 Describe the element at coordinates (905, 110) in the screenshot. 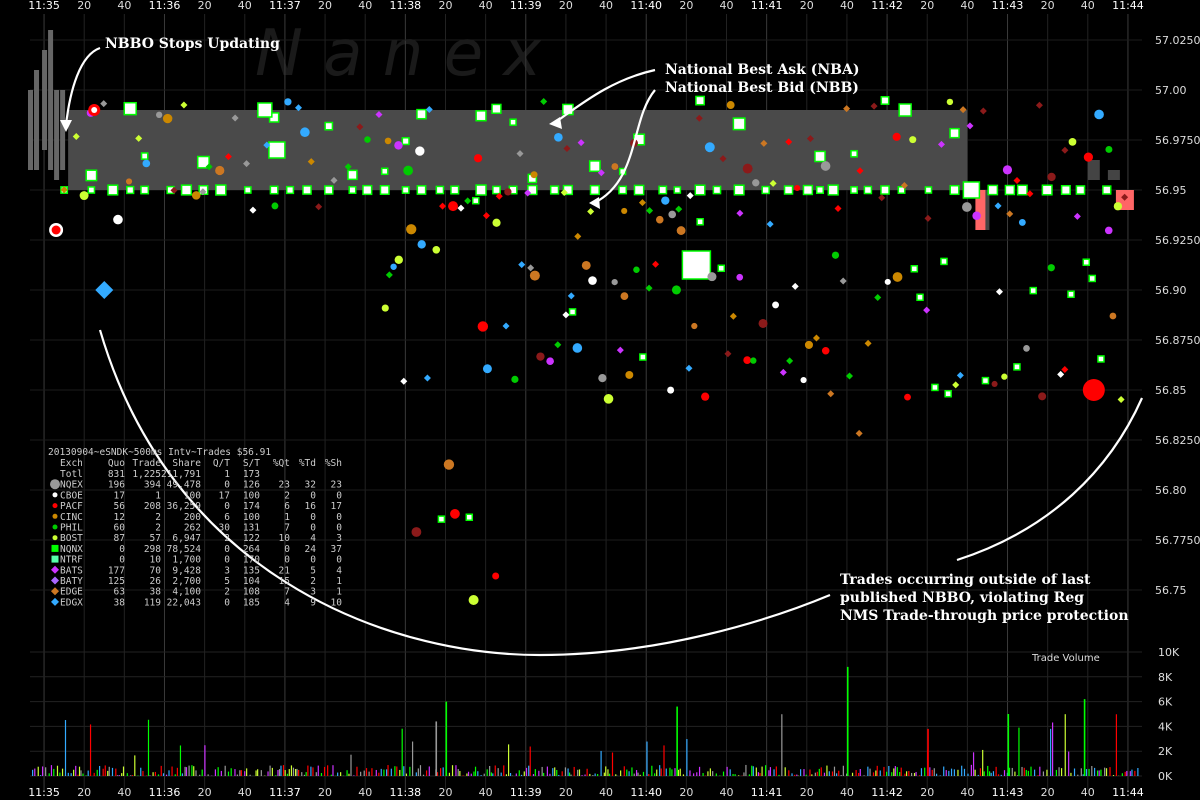

I see `large-quote-marker` at that location.